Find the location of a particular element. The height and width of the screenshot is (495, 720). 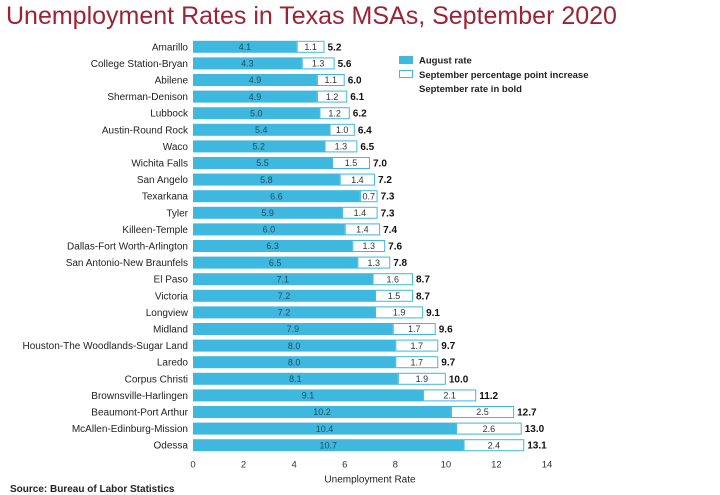

september-total-label: 8.7 is located at coordinates (423, 296).